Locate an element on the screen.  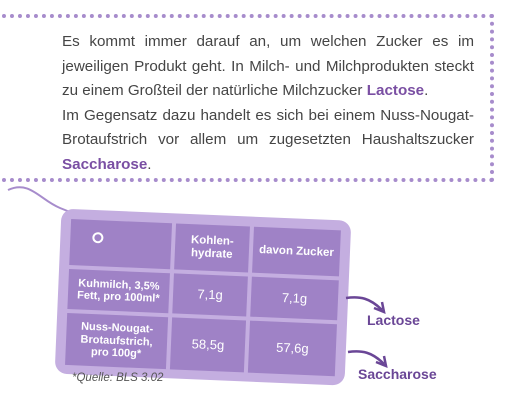
cell-milk-sugar: 7,1g is located at coordinates (294, 298).